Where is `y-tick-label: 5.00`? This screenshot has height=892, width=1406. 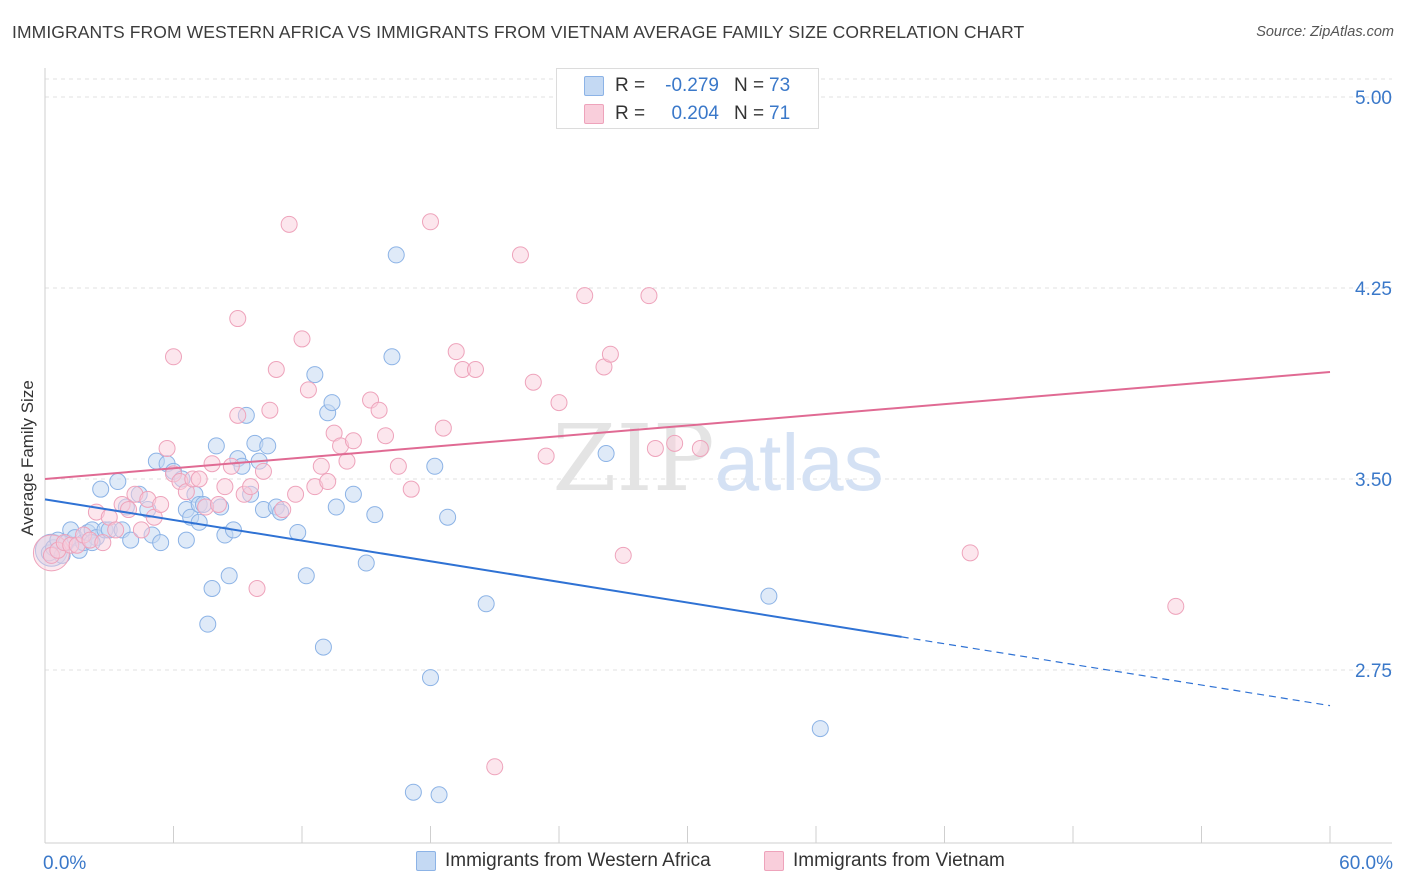
y-tick-label: 5.00 is located at coordinates (1373, 98).